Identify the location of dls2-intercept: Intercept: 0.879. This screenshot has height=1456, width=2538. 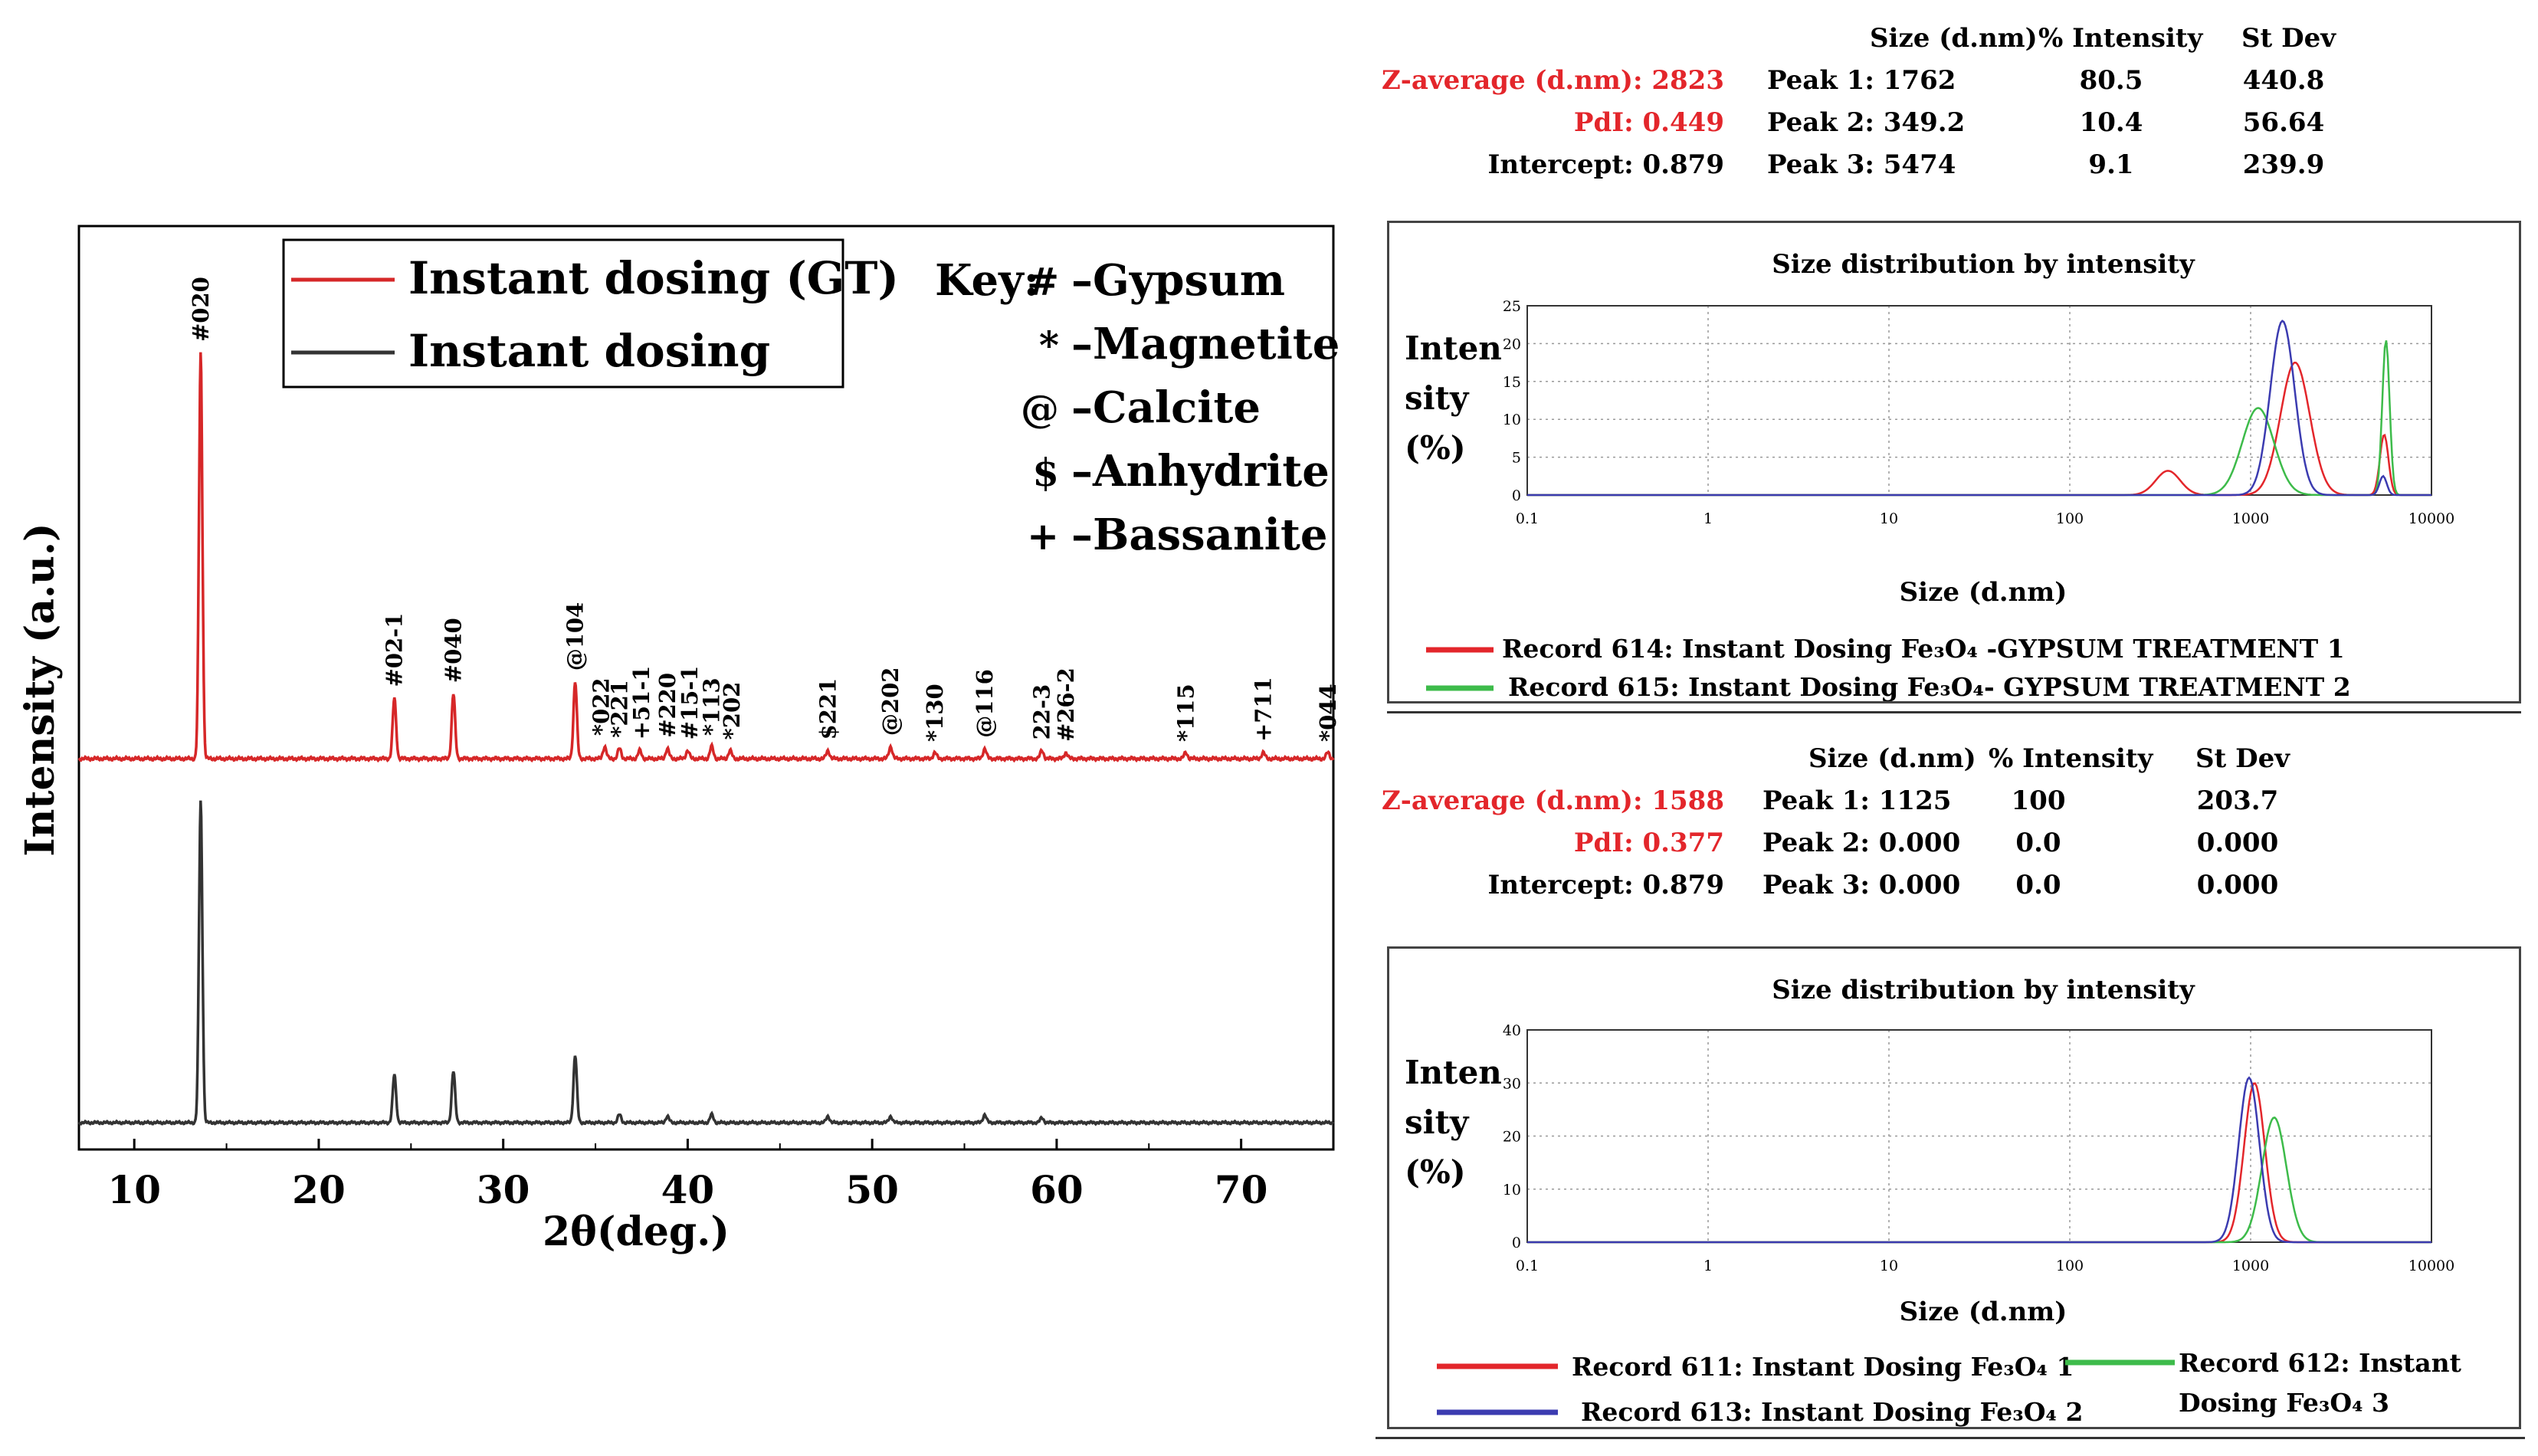
(1606, 885).